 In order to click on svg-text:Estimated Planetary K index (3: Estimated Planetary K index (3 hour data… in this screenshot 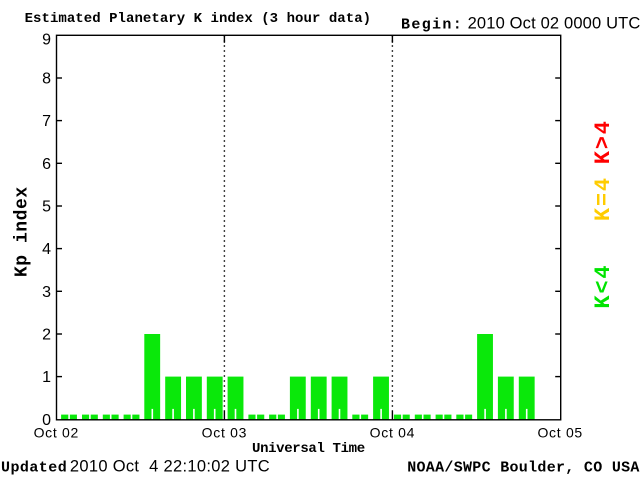, I will do `click(198, 19)`.